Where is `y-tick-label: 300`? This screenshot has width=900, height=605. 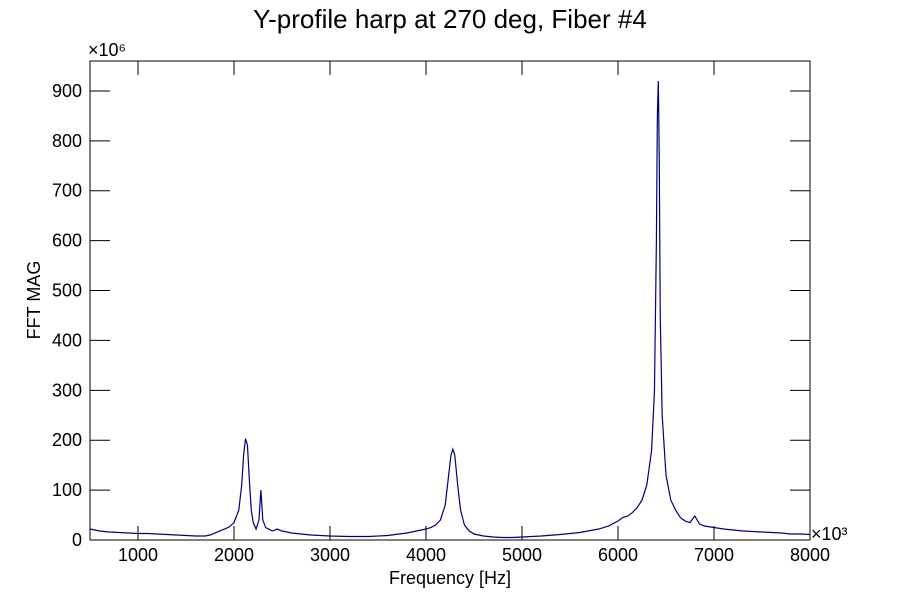
y-tick-label: 300 is located at coordinates (67, 390).